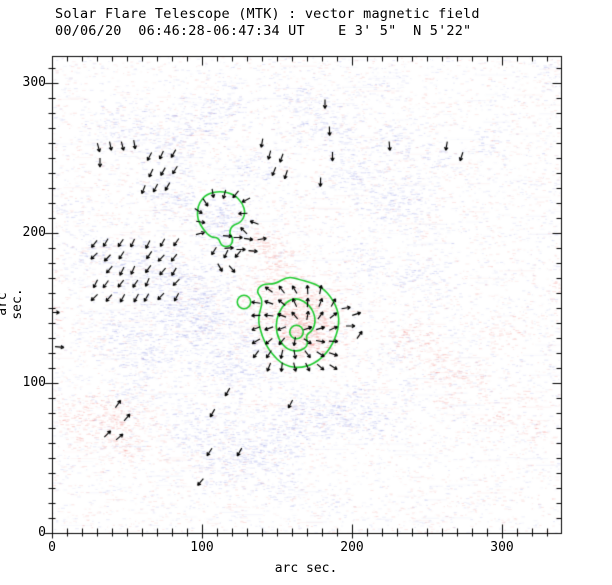 Image resolution: width=612 pixels, height=585 pixels. Describe the element at coordinates (34, 82) in the screenshot. I see `y-tick-label: 300` at that location.